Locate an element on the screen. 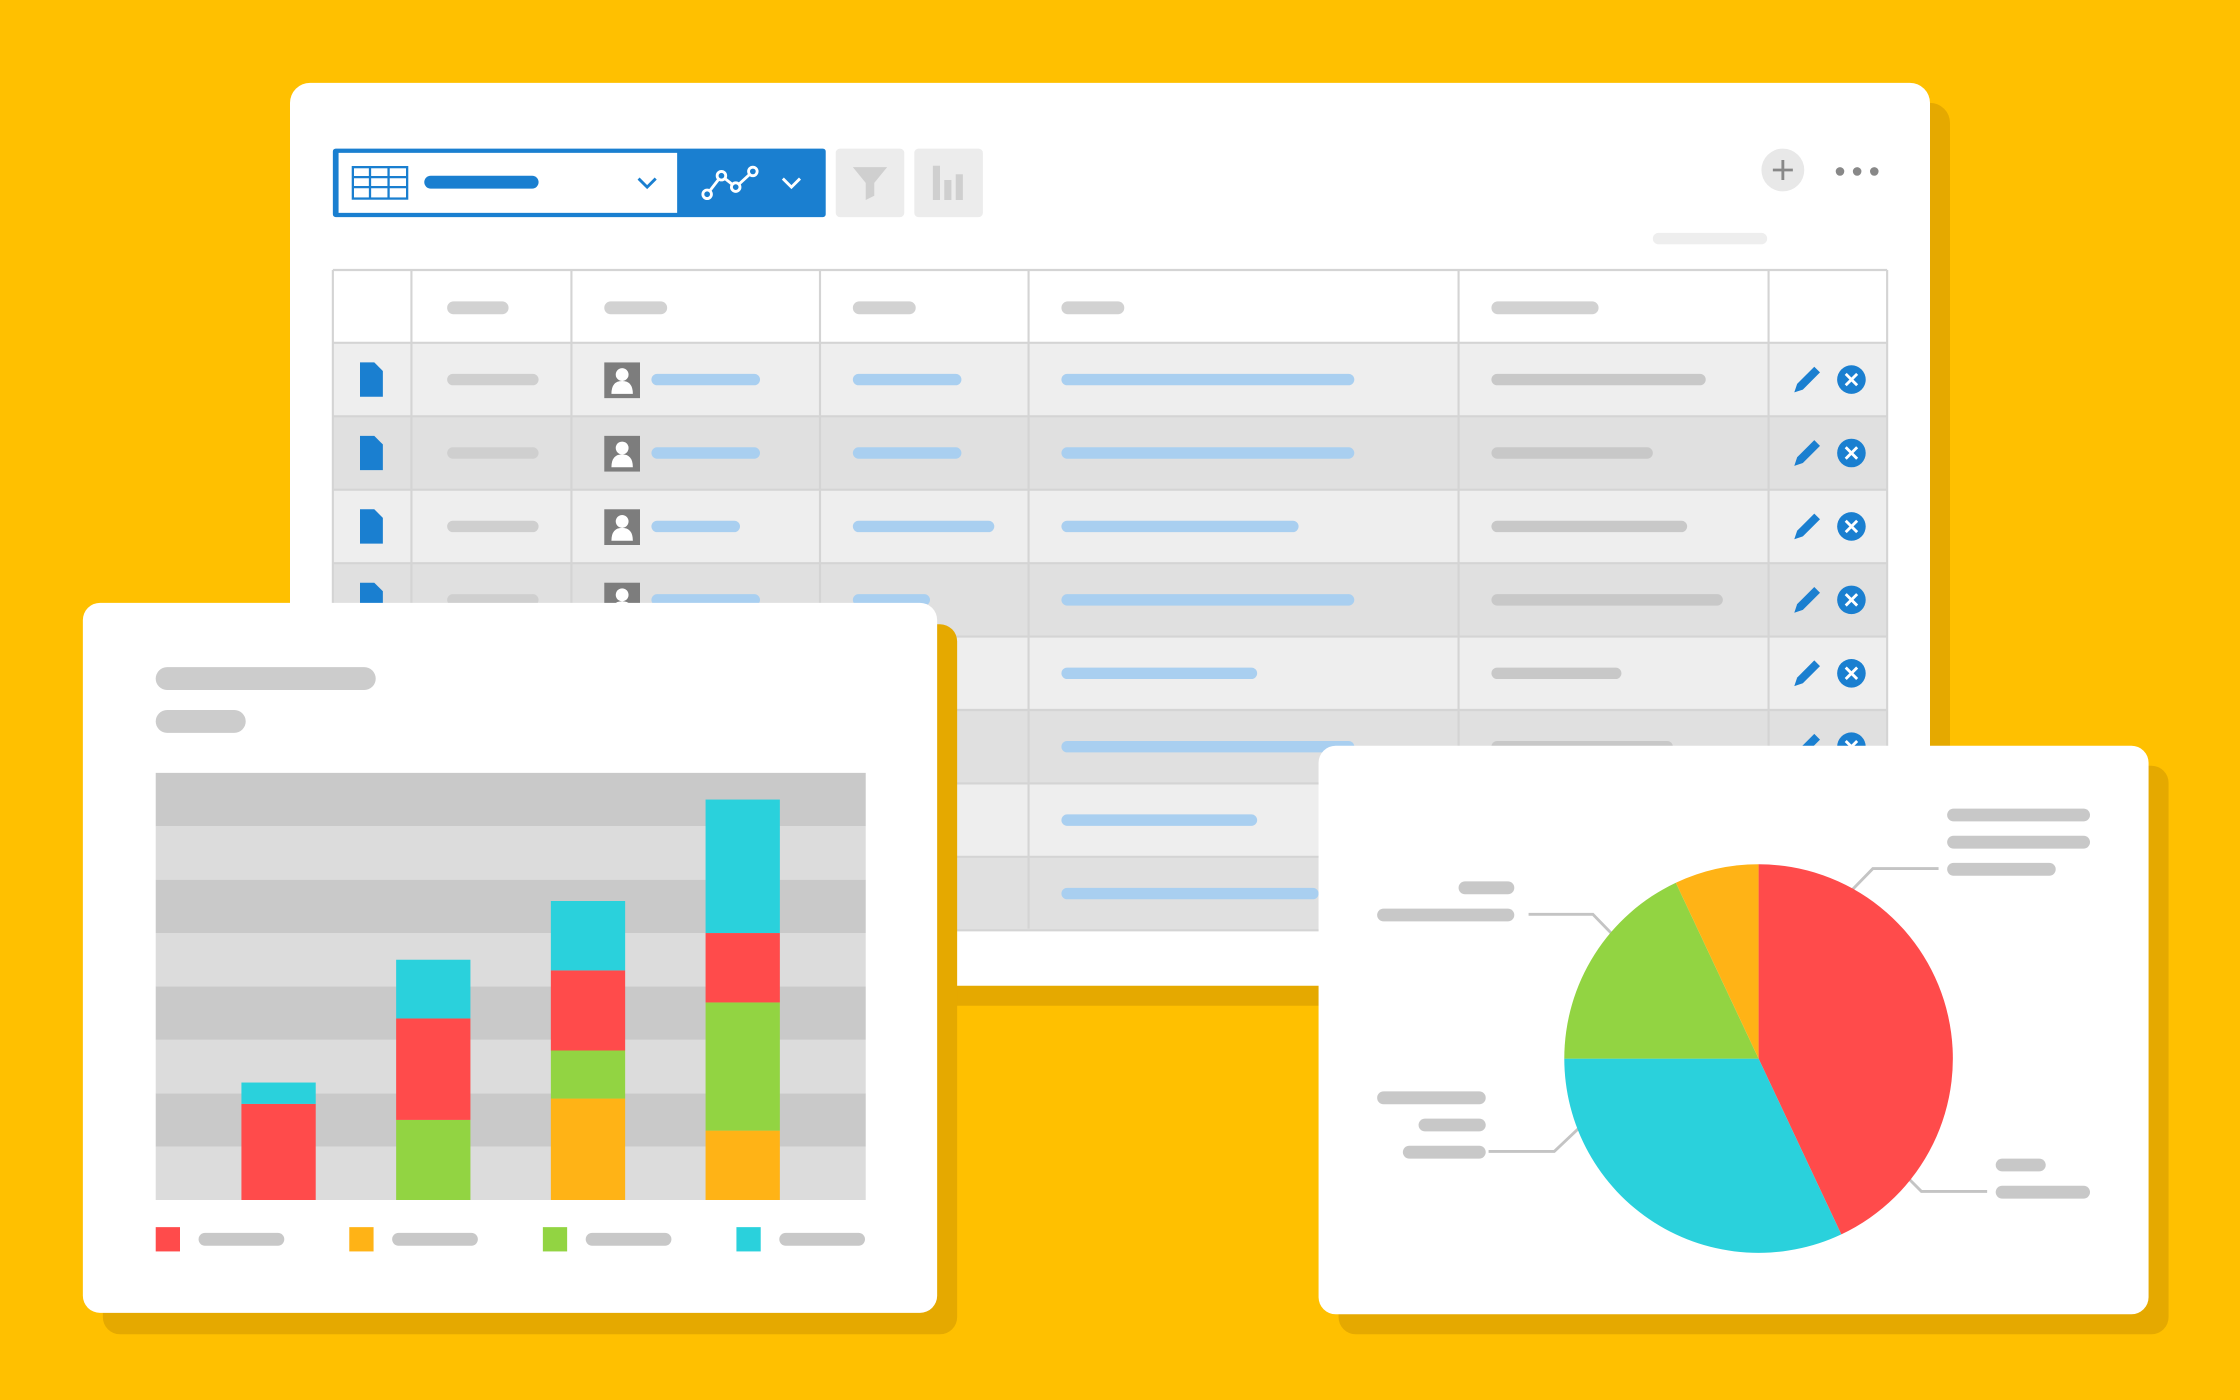 This screenshot has width=2240, height=1400. chart-icon is located at coordinates (947, 182).